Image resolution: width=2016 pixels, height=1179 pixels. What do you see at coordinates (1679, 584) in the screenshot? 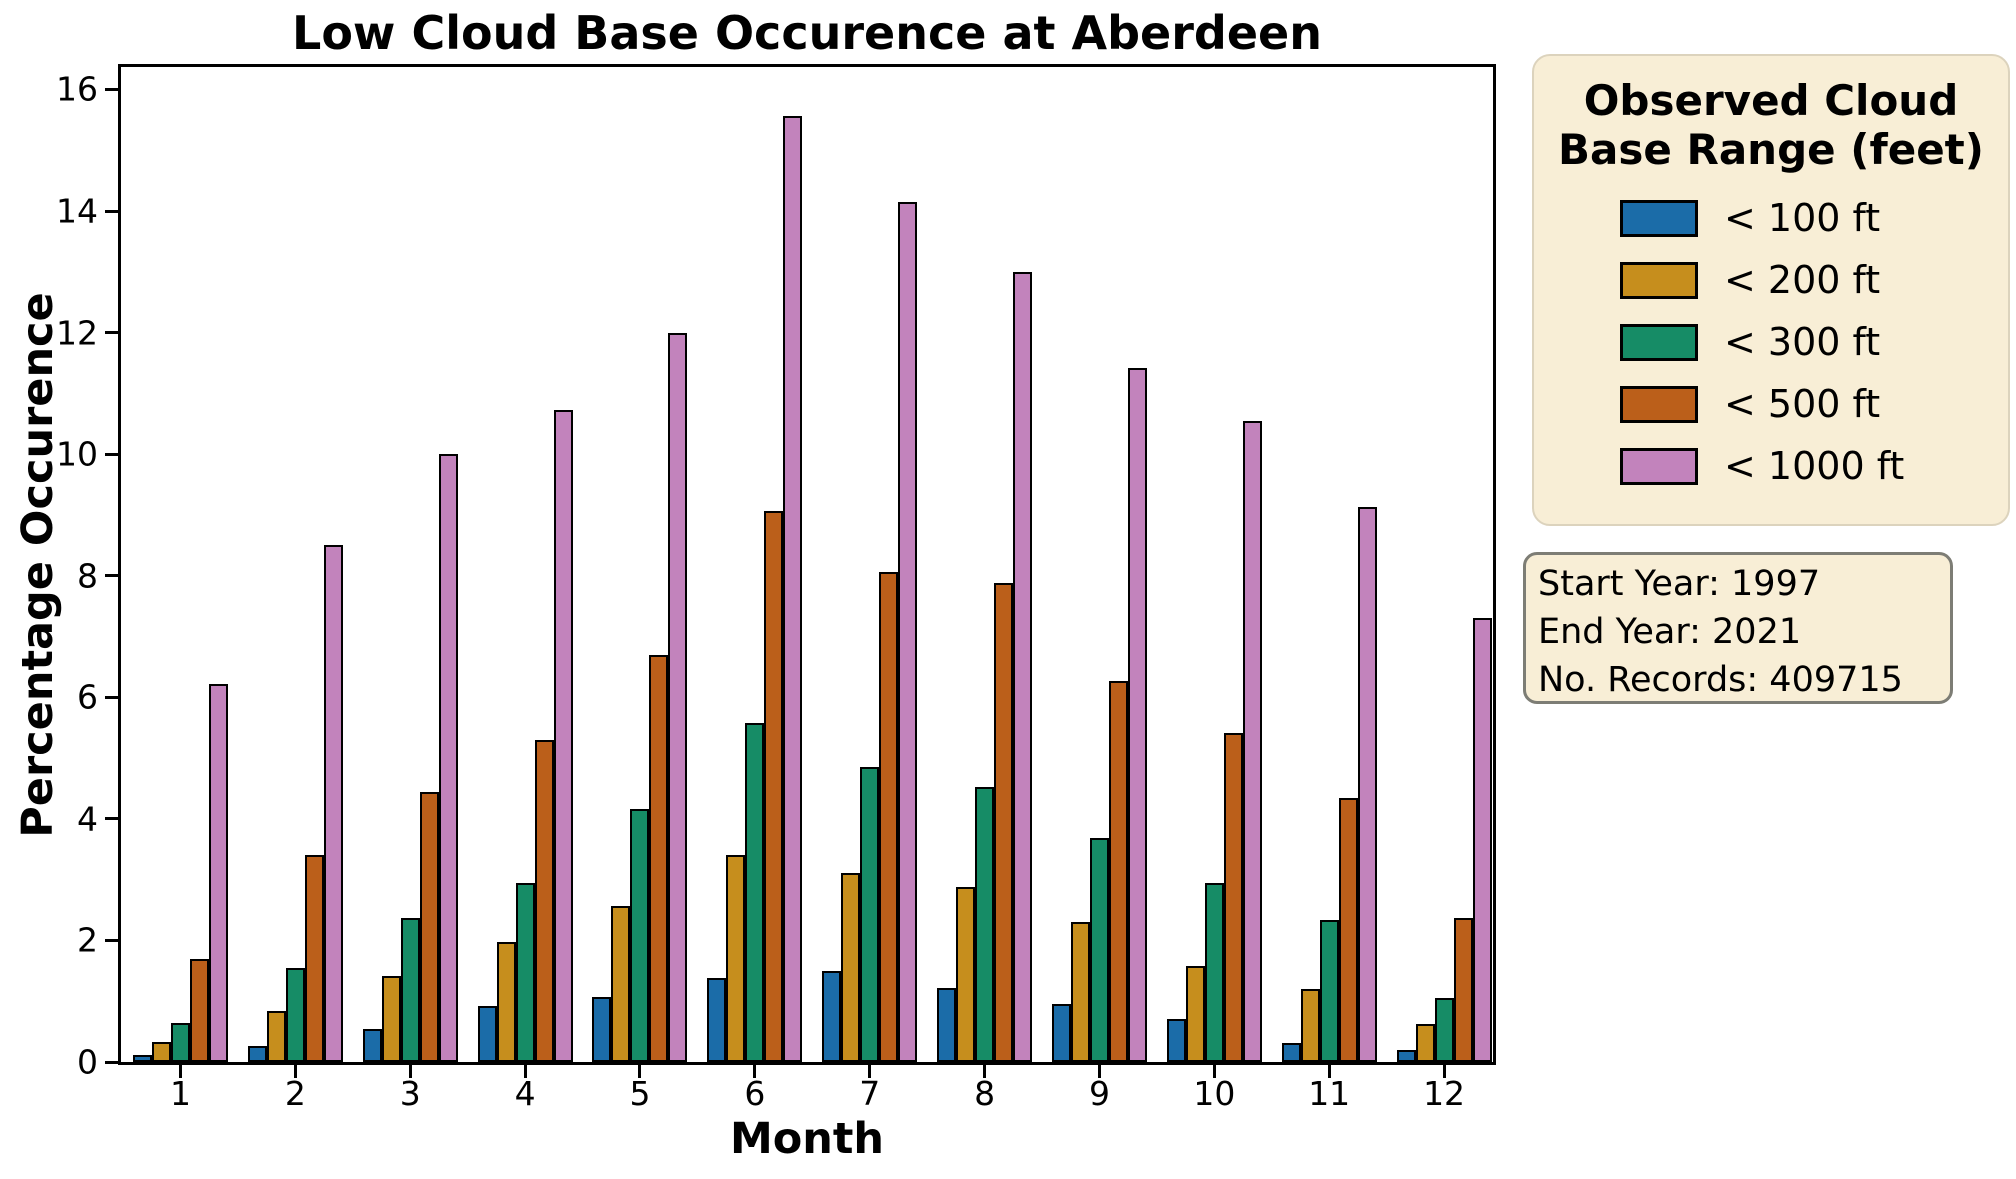
I see `info-start-year: Start Year: 1997` at bounding box center [1679, 584].